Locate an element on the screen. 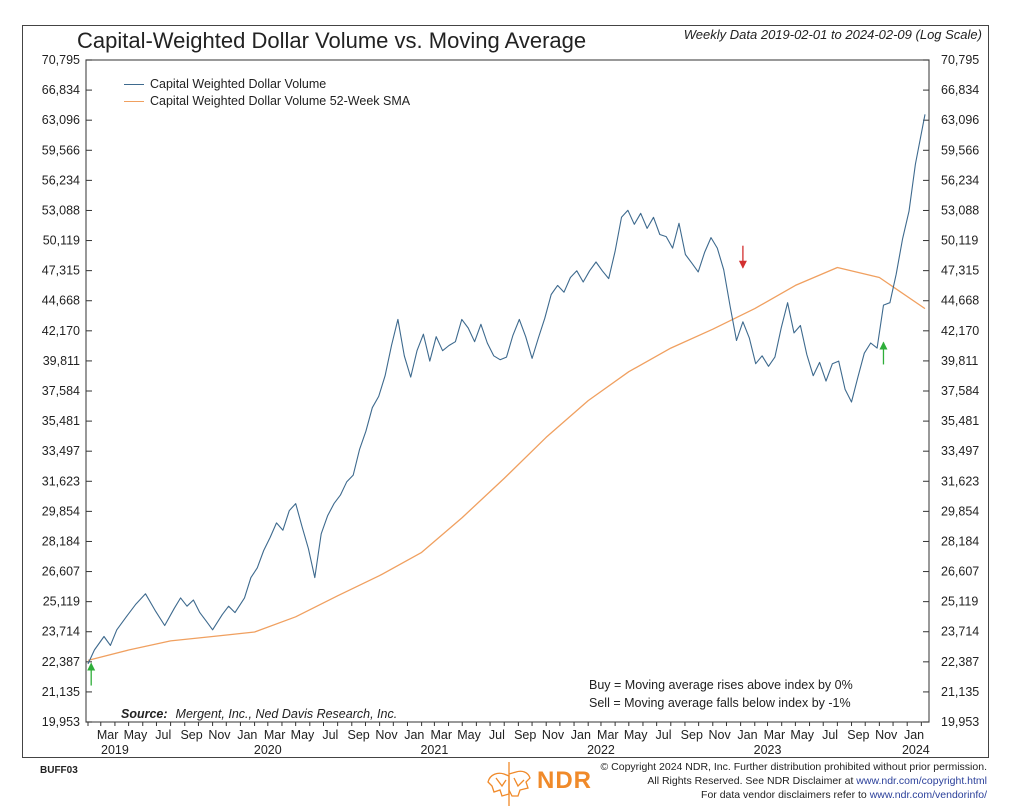 The height and width of the screenshot is (812, 1024). y-tick-label-left: 44,668 is located at coordinates (61, 301).